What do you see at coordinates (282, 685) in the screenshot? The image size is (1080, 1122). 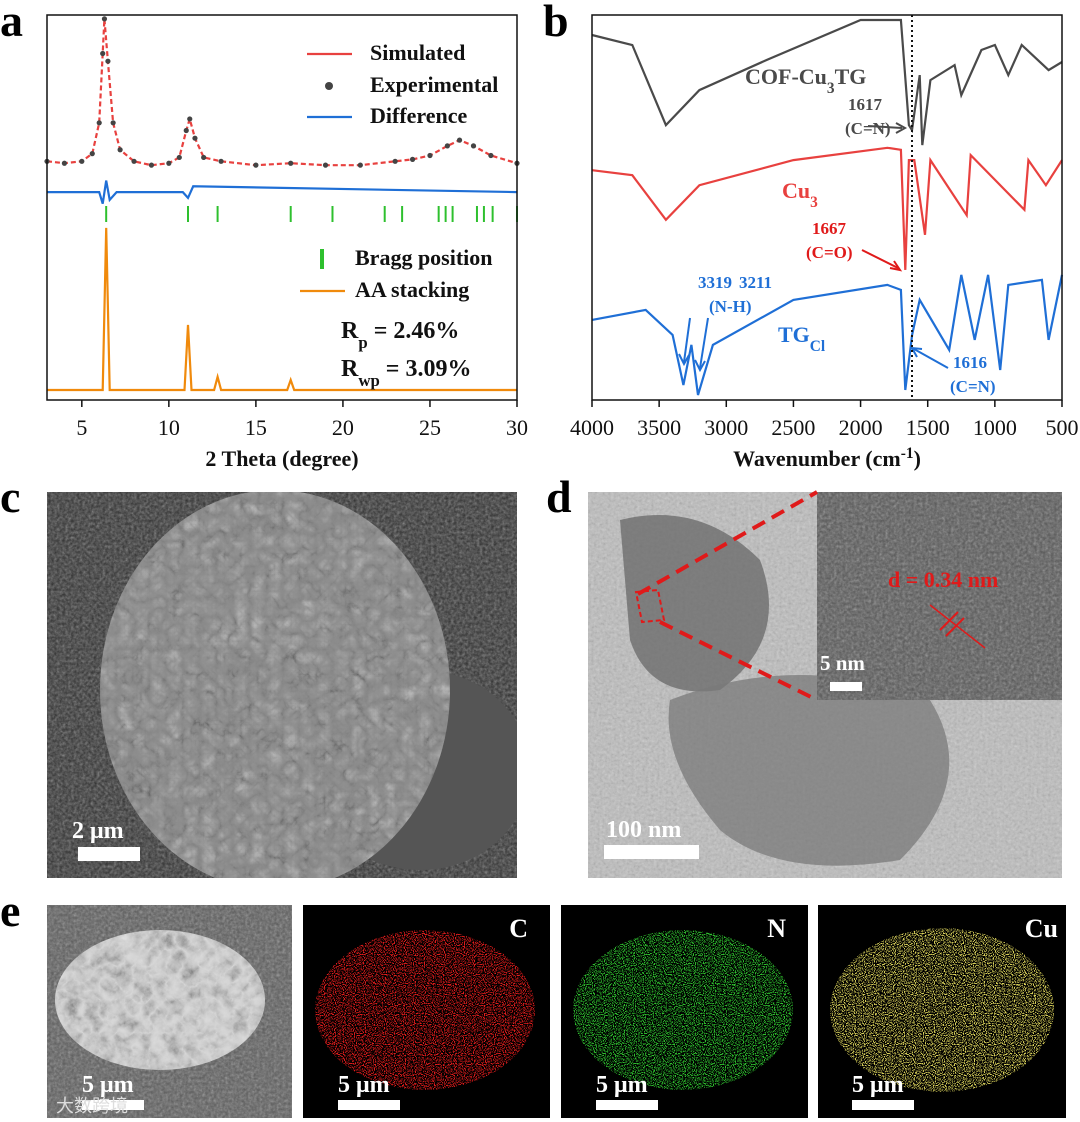 I see `sem-image` at bounding box center [282, 685].